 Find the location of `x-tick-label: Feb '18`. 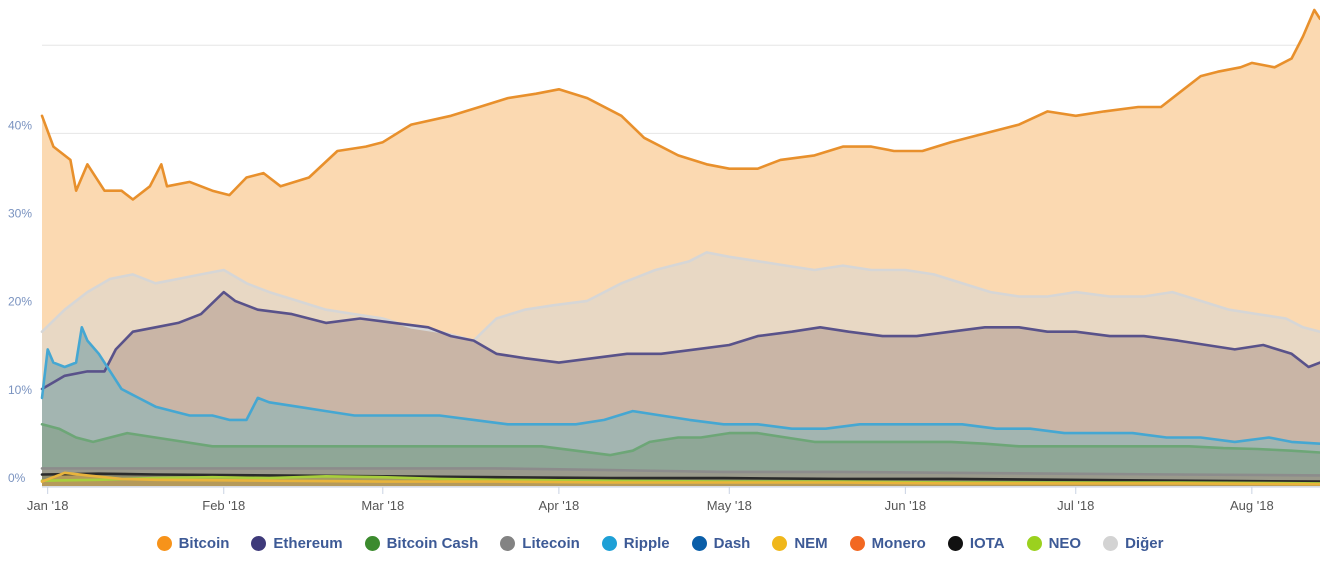

x-tick-label: Feb '18 is located at coordinates (223, 505).